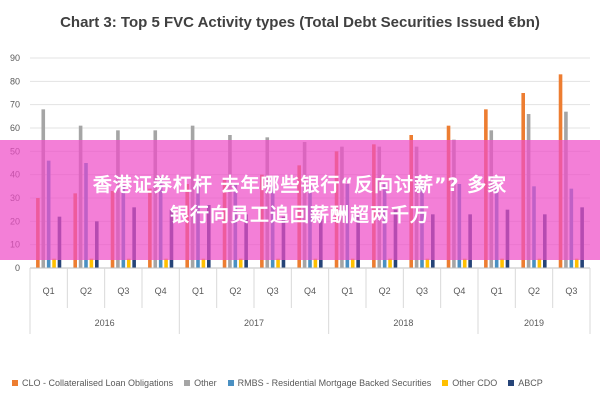 The width and height of the screenshot is (600, 400). What do you see at coordinates (15, 81) in the screenshot?
I see `y-tick-label: 80` at bounding box center [15, 81].